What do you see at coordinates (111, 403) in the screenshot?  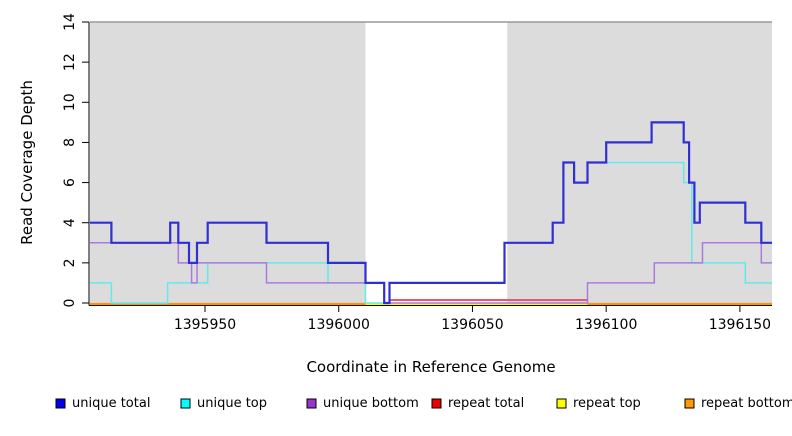 I see `legend-label-unique-total: unique total` at bounding box center [111, 403].